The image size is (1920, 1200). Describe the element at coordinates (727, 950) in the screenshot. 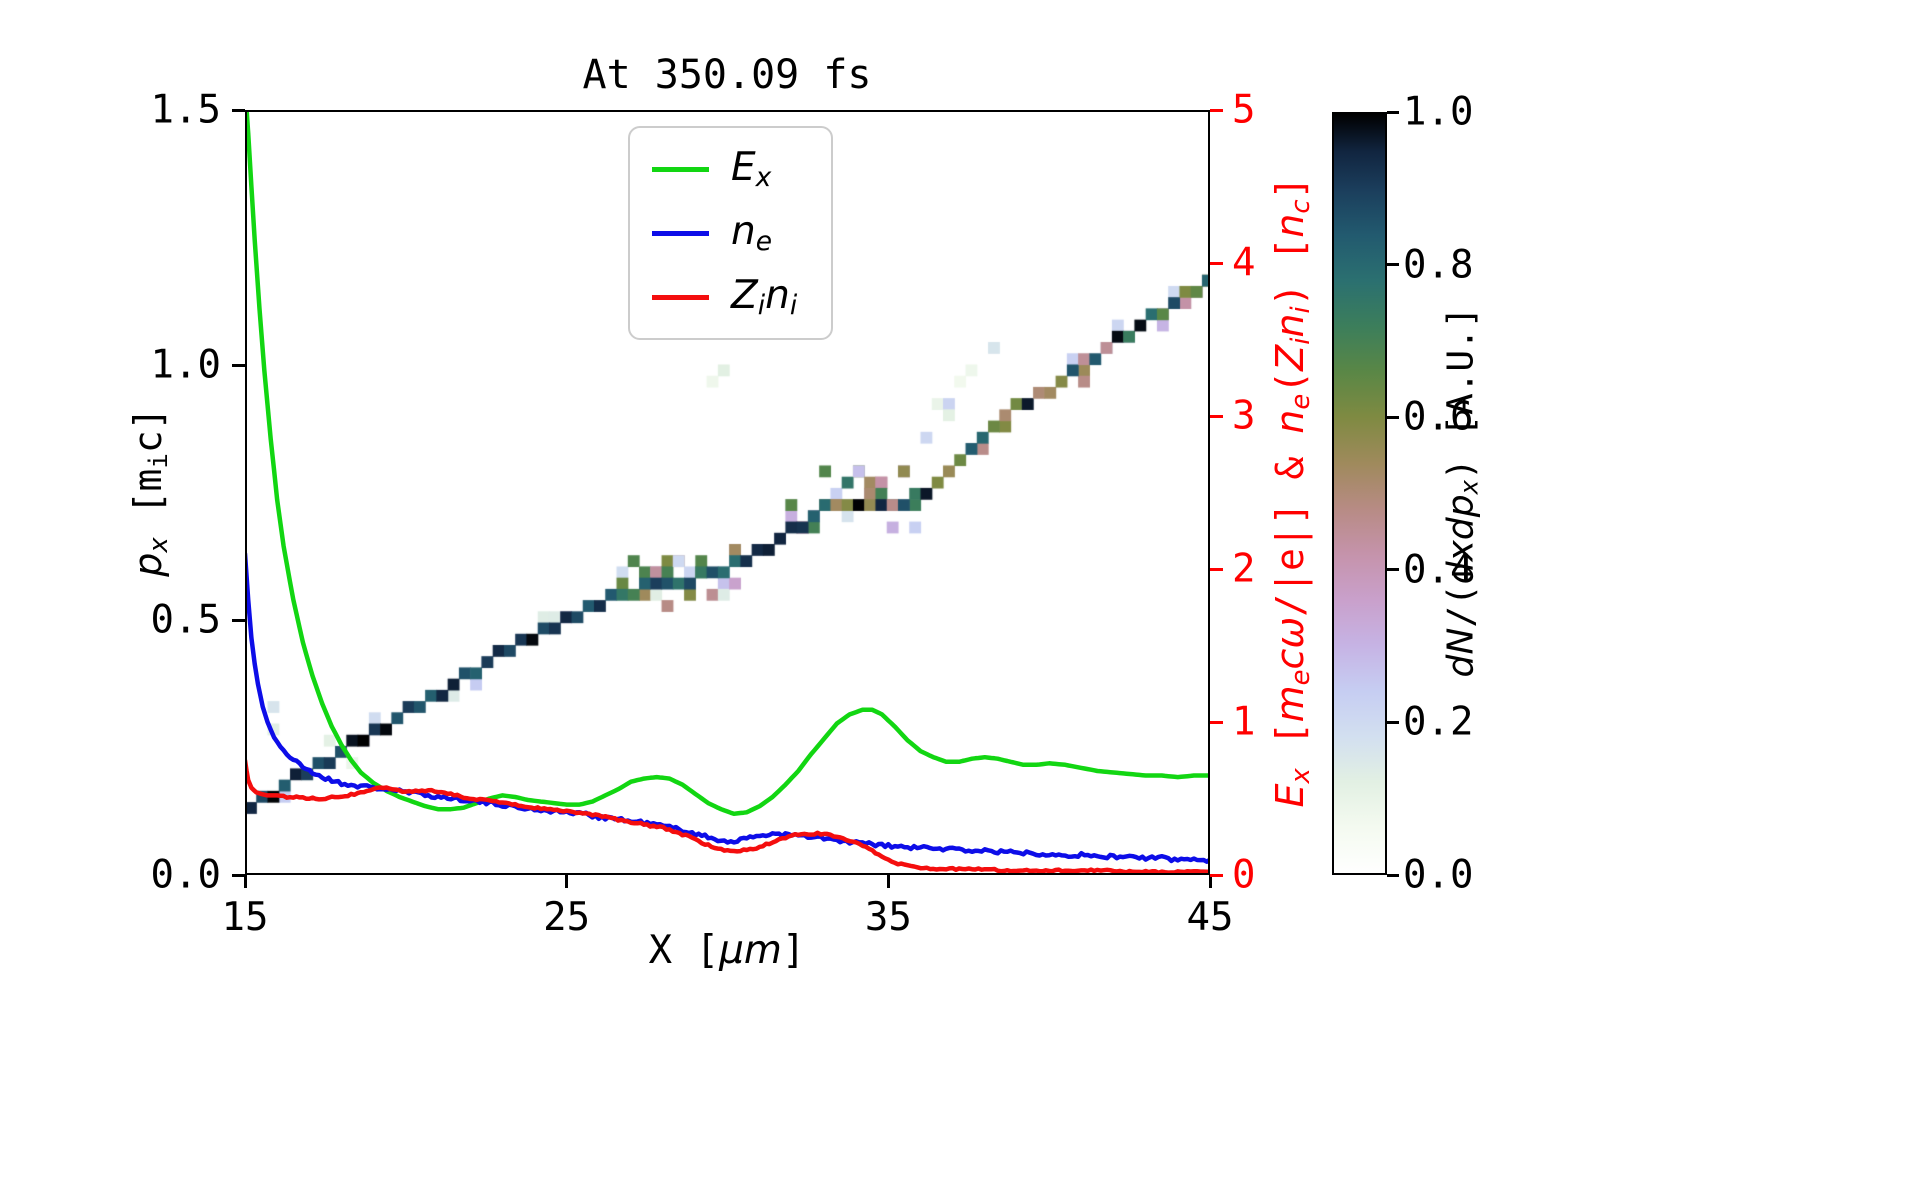

I see `x-axis-label: X [μm]` at that location.